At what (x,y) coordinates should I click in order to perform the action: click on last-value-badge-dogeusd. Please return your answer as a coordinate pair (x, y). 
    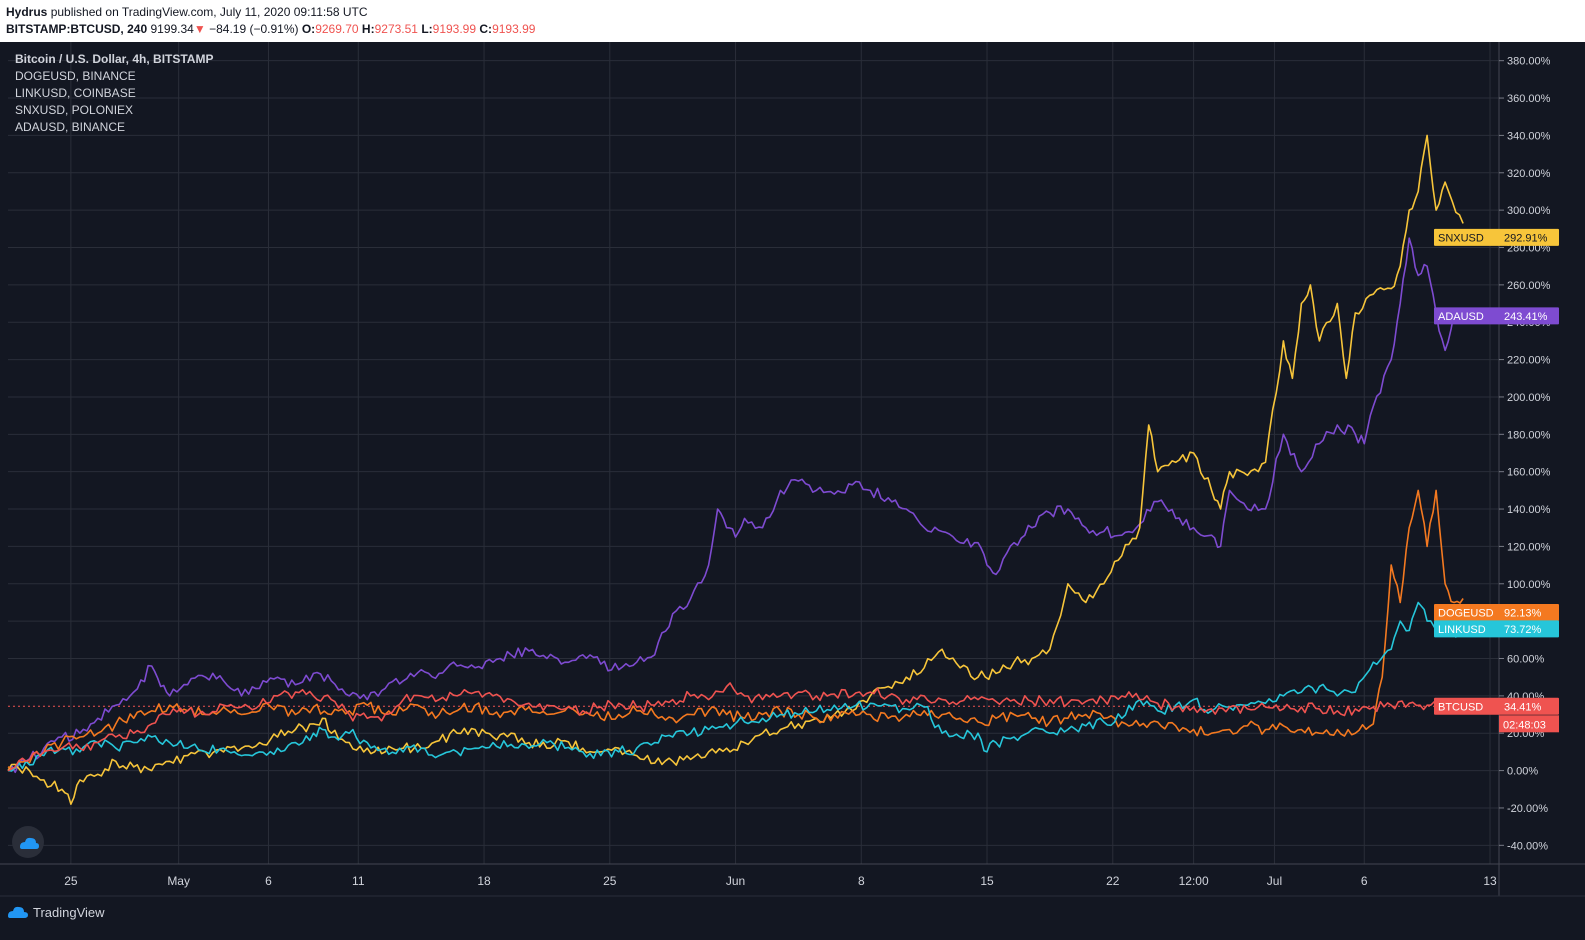
    Looking at the image, I should click on (1496, 612).